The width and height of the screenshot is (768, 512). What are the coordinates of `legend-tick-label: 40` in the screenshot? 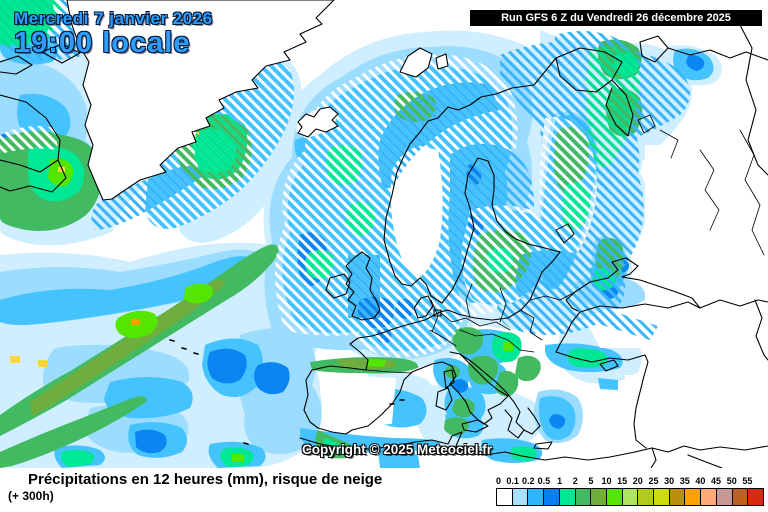 It's located at (700, 481).